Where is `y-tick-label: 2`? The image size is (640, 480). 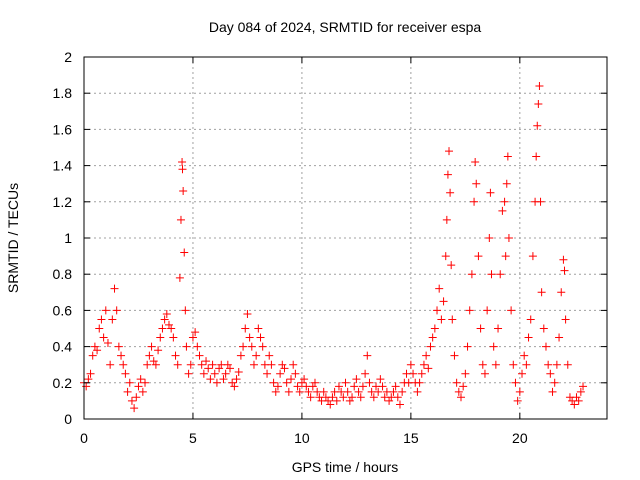
y-tick-label: 2 is located at coordinates (68, 57).